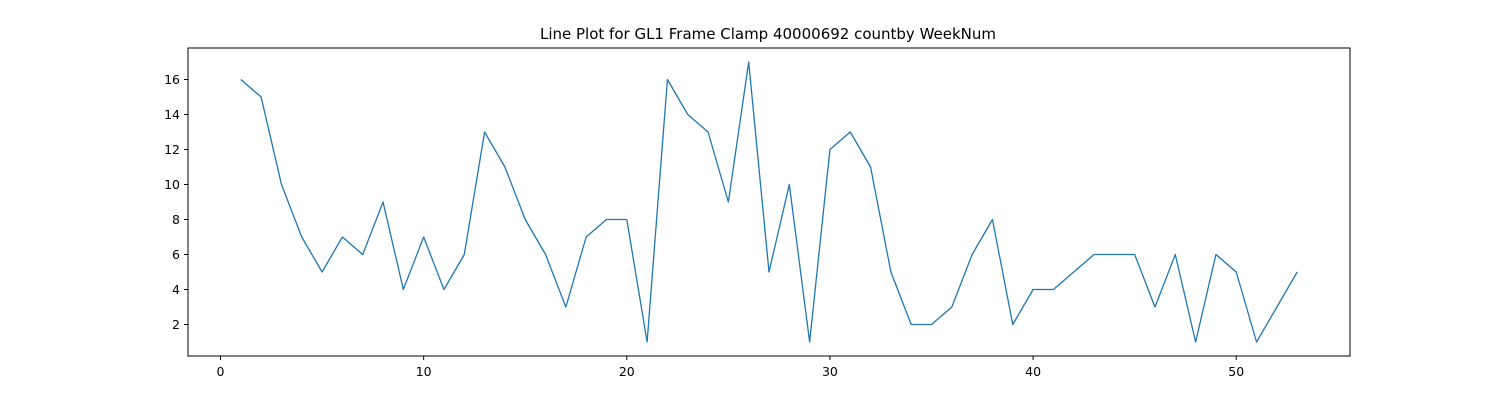 This screenshot has width=1500, height=400. What do you see at coordinates (176, 219) in the screenshot?
I see `y-tick-label: 8` at bounding box center [176, 219].